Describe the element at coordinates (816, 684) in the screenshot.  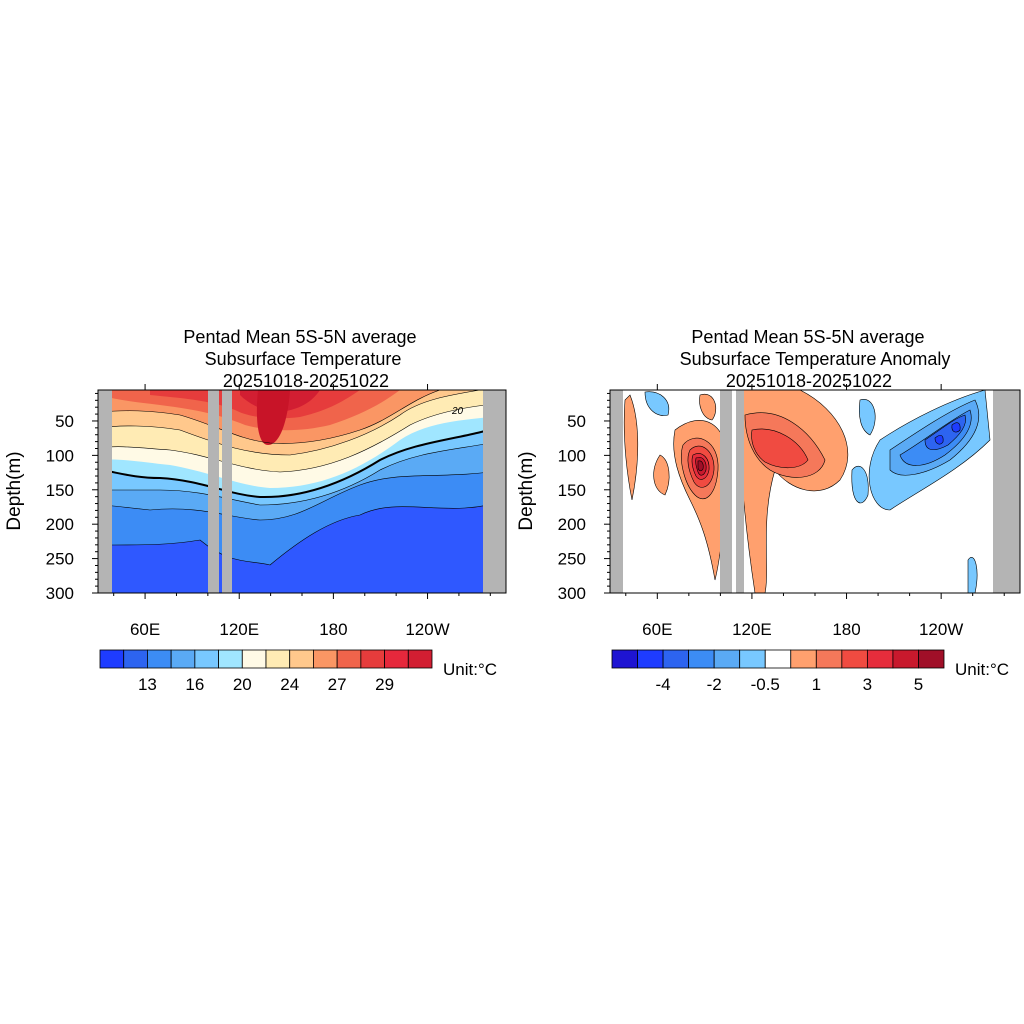
I see `colorbar-label: 1` at that location.